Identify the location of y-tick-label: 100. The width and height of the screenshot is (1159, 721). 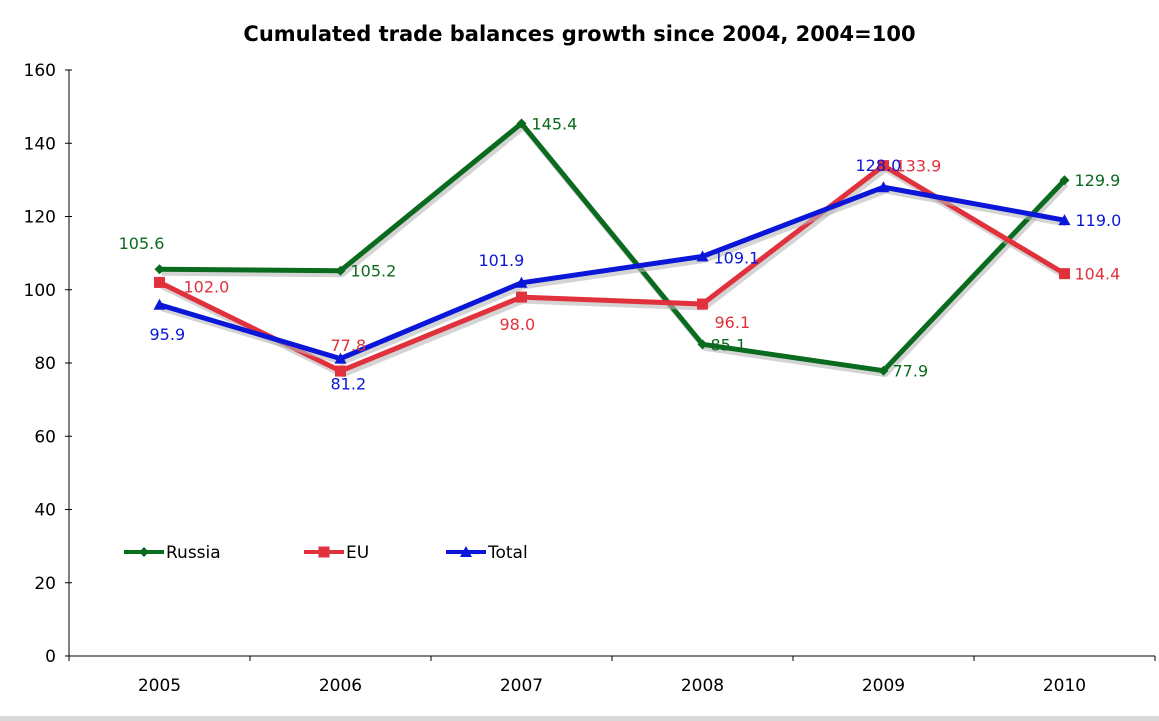
(40, 291).